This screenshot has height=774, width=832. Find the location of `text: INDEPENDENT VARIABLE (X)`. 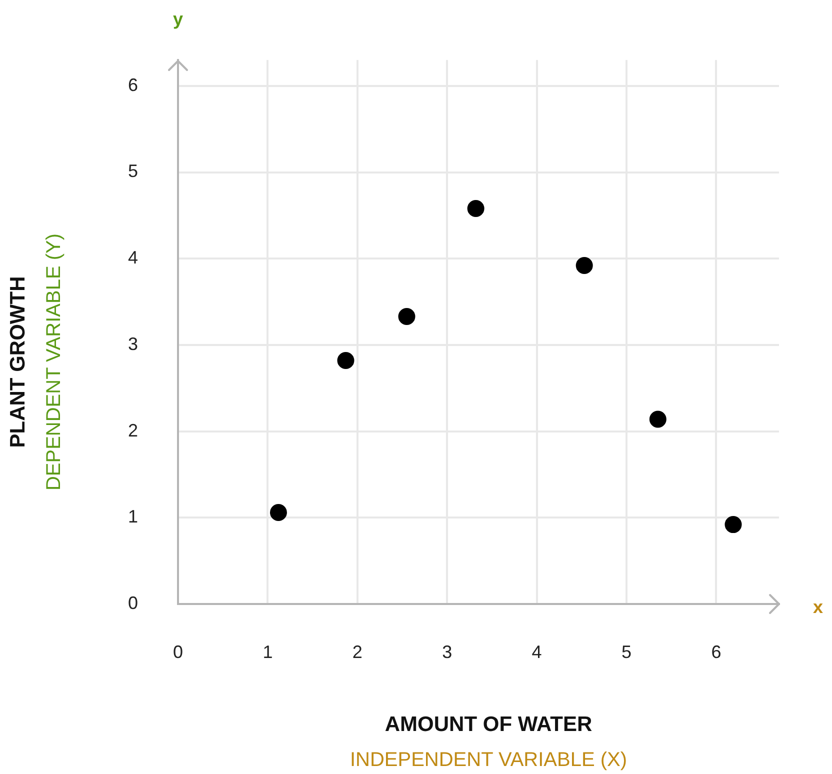

text: INDEPENDENT VARIABLE (X) is located at coordinates (489, 760).